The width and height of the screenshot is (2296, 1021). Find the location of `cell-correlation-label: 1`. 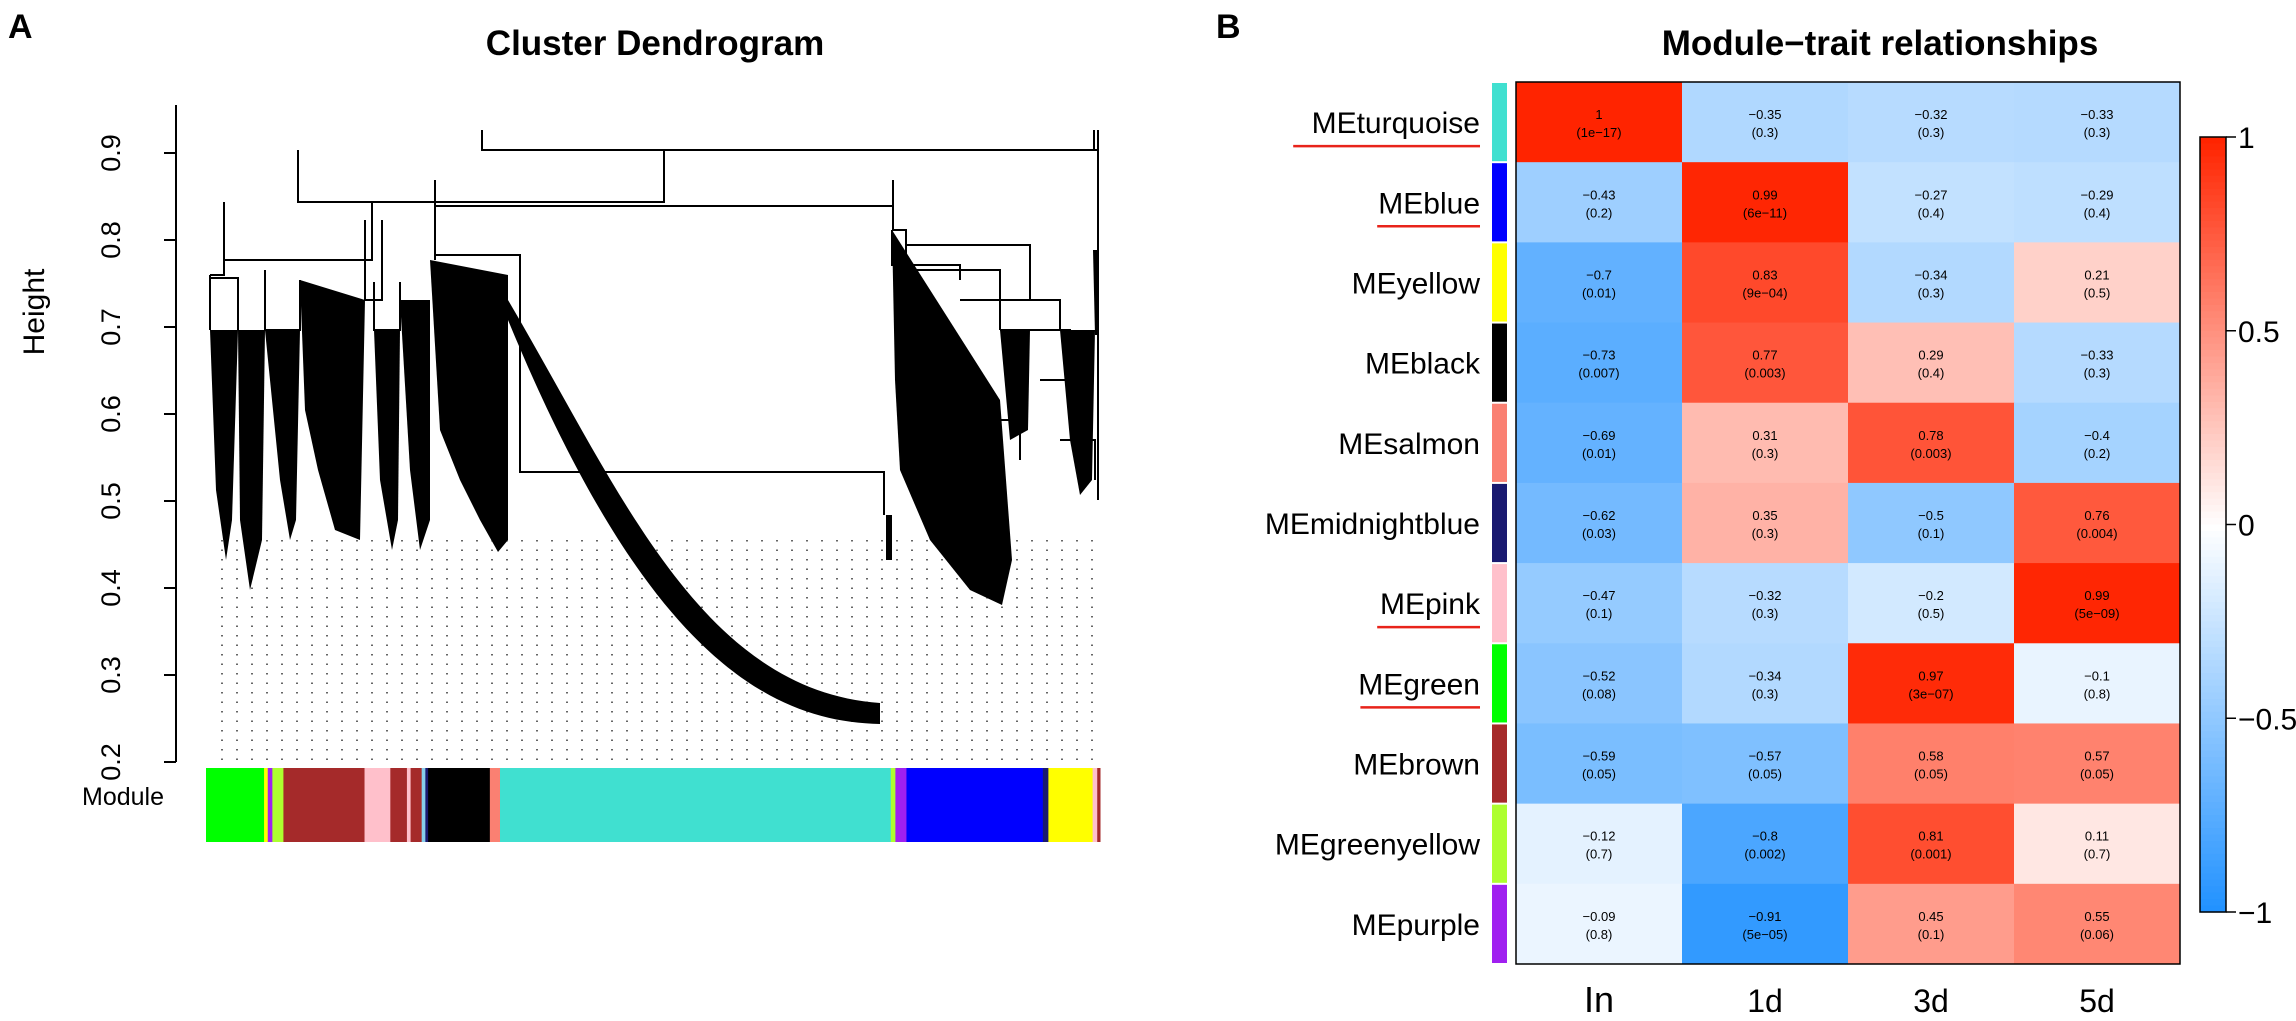

cell-correlation-label: 1 is located at coordinates (1598, 114).